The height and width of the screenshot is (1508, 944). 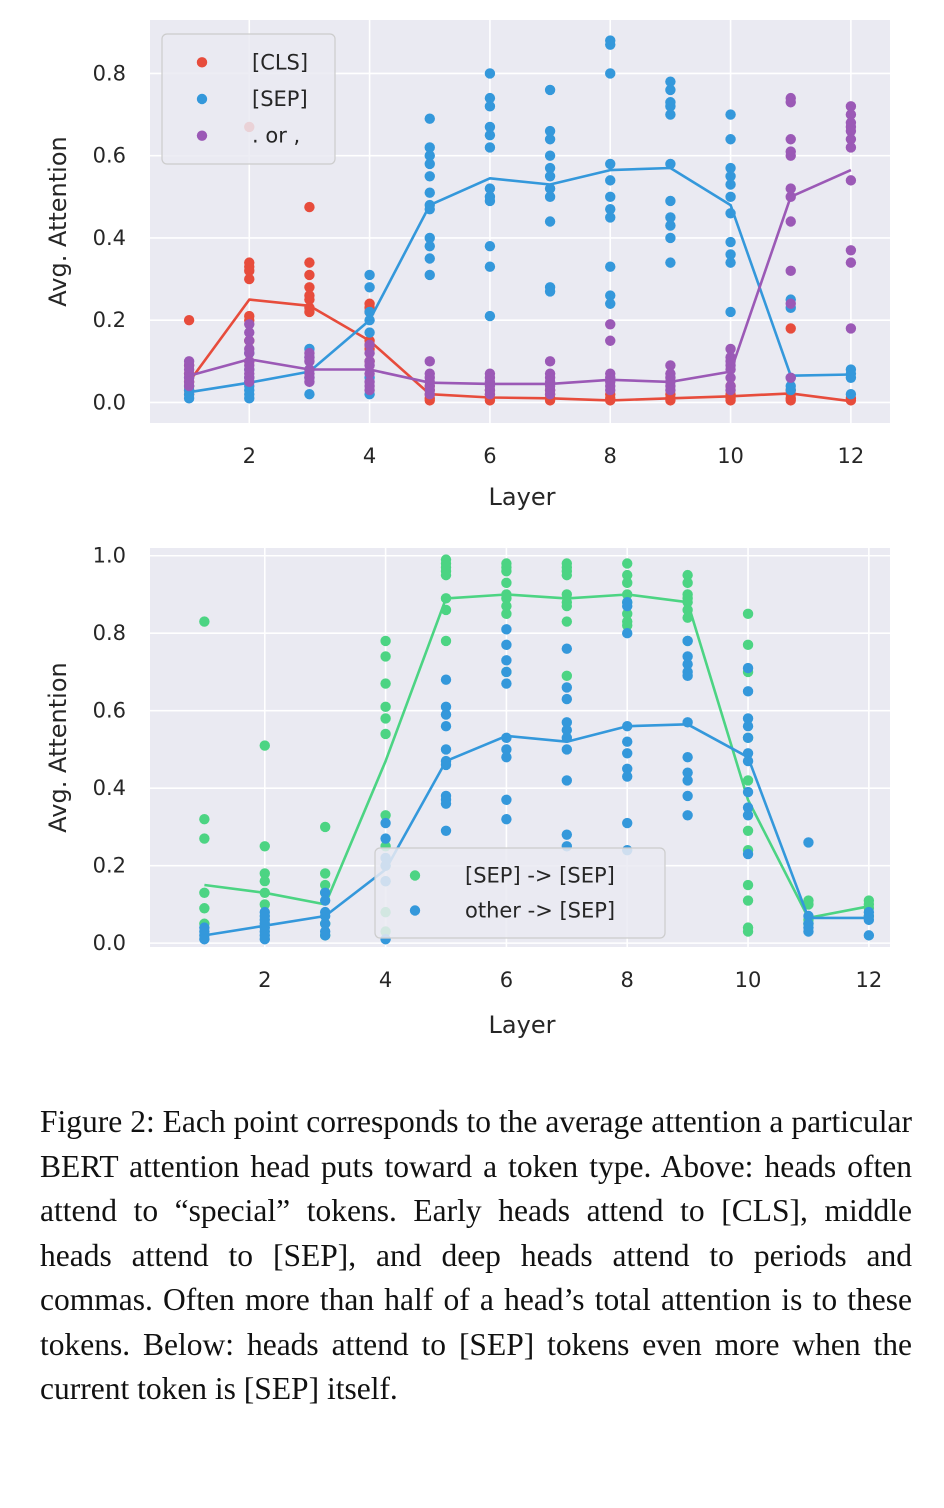 I want to click on x-tick-label: 10, so click(x=730, y=456).